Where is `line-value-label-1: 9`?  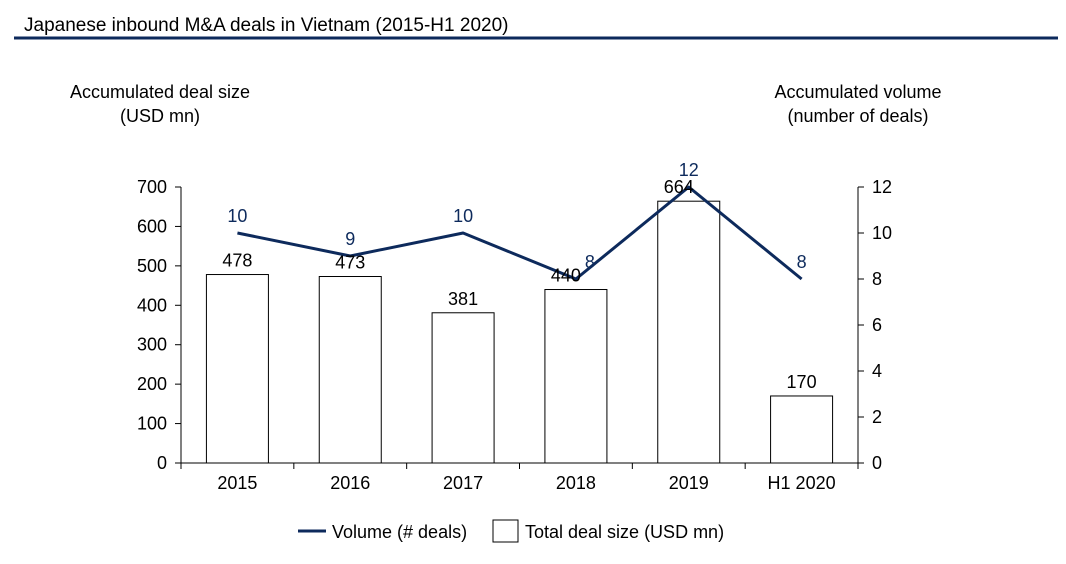
line-value-label-1: 9 is located at coordinates (350, 239).